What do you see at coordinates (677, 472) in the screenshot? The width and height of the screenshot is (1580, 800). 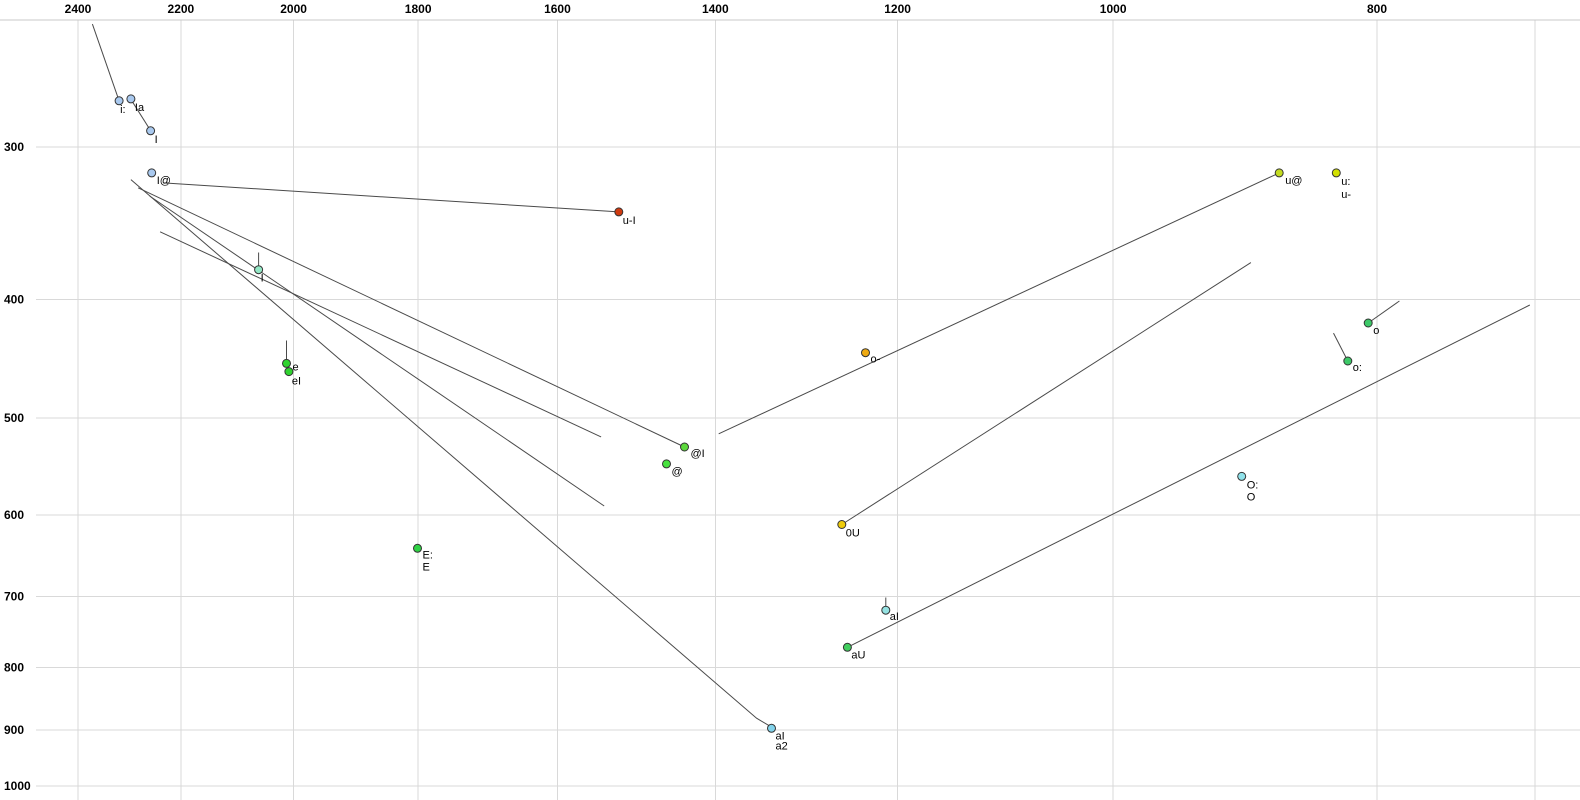 I see `vowel-label: @` at bounding box center [677, 472].